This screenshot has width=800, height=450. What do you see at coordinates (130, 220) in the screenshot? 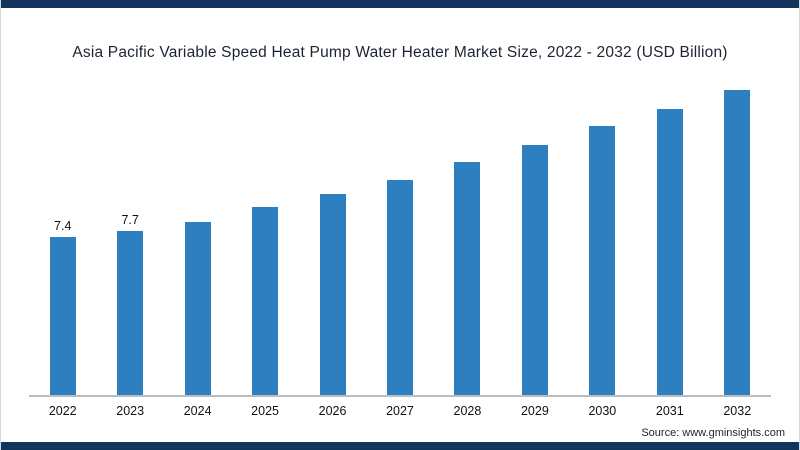
I see `bar-value-label: 7.7` at bounding box center [130, 220].